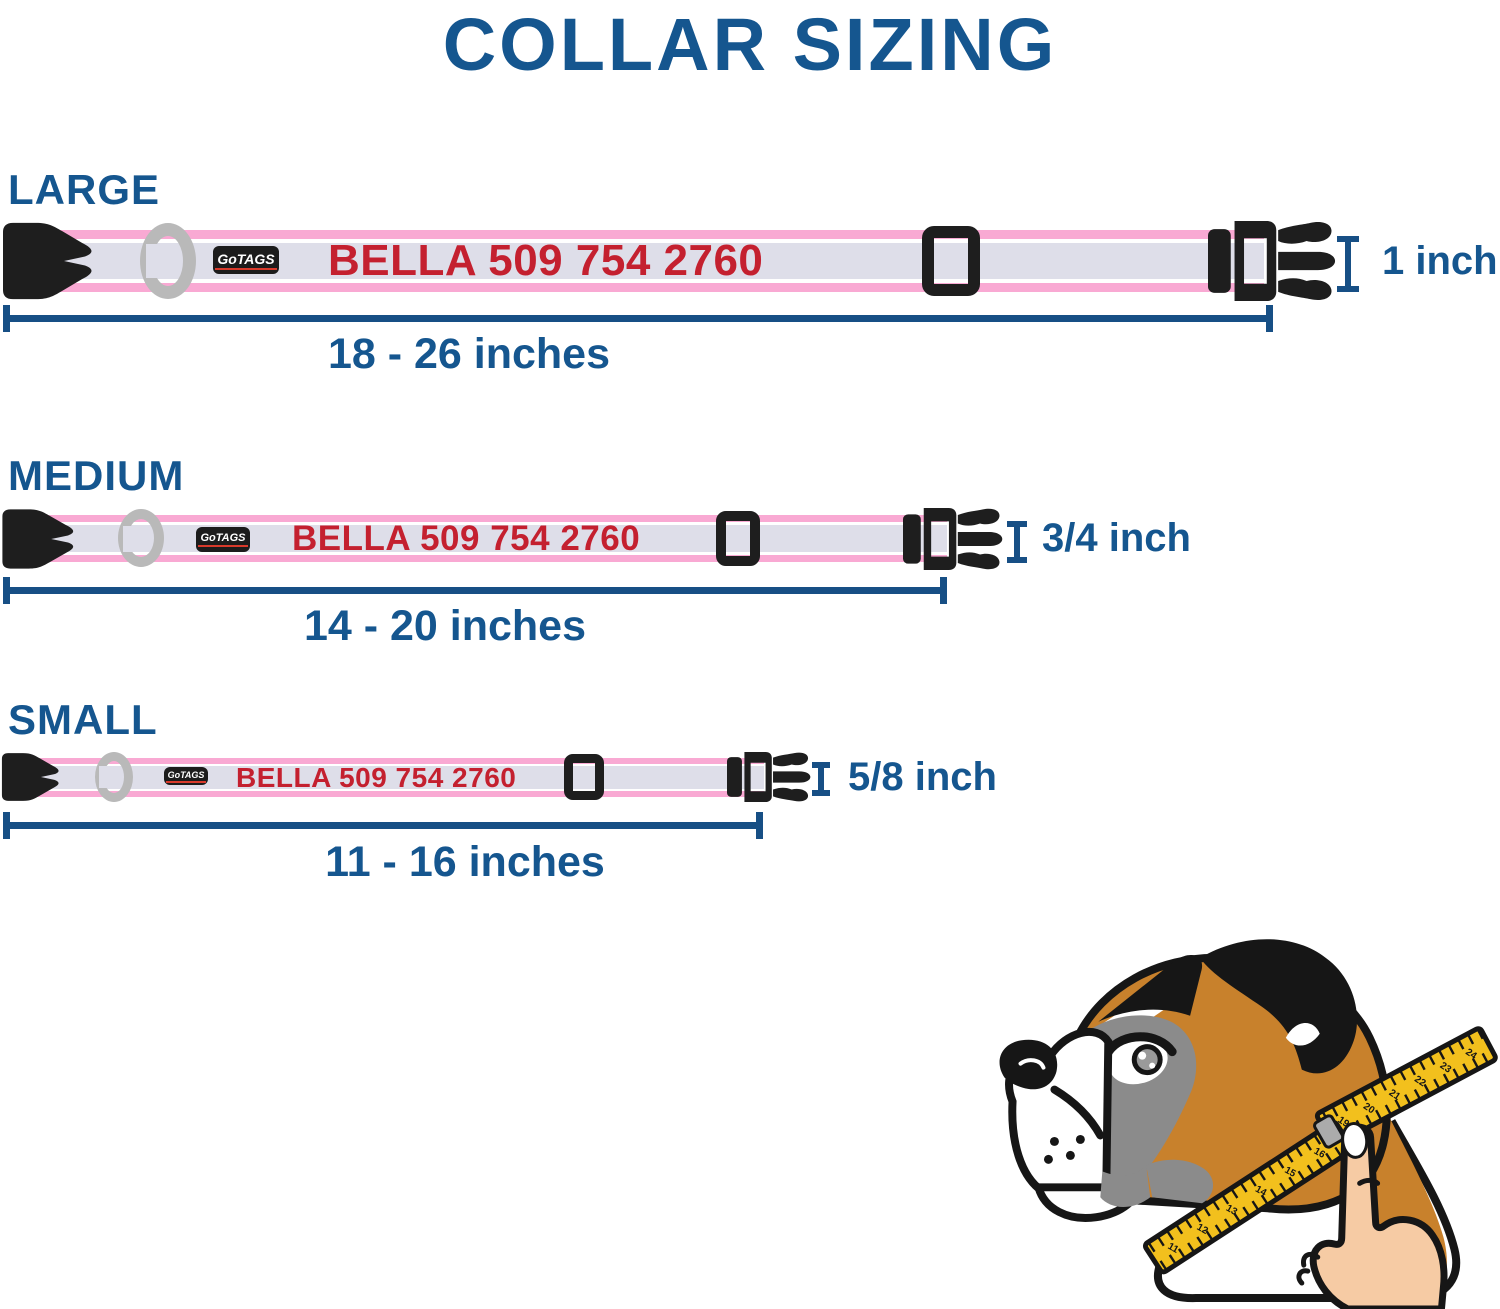 This screenshot has height=1309, width=1500. What do you see at coordinates (1440, 260) in the screenshot?
I see `width-label-large: 1 inch` at bounding box center [1440, 260].